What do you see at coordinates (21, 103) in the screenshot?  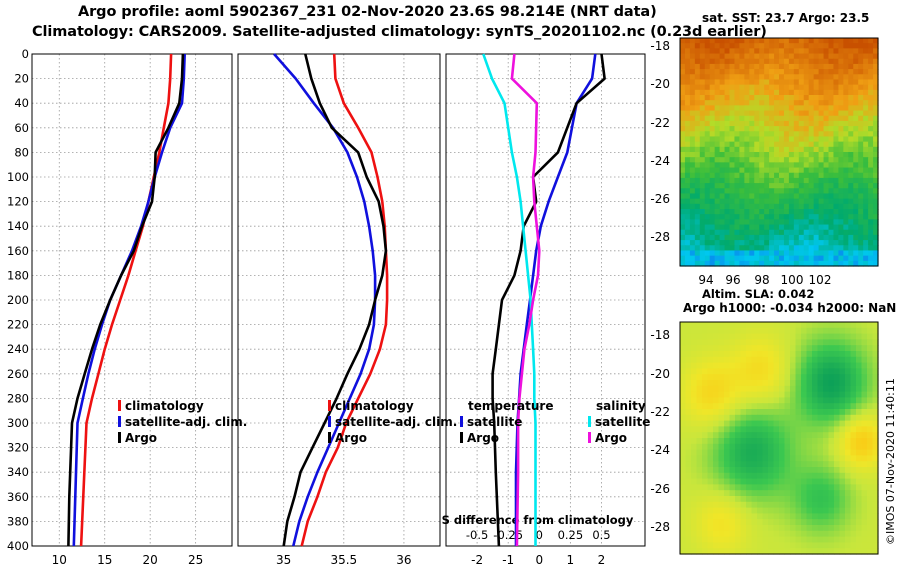 I see `y-tick-label: 40` at bounding box center [21, 103].